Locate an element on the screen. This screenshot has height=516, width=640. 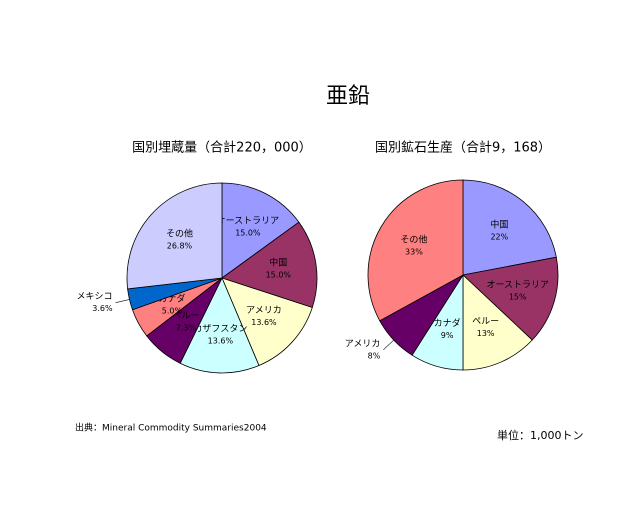
slice-value: 22% is located at coordinates (499, 237).